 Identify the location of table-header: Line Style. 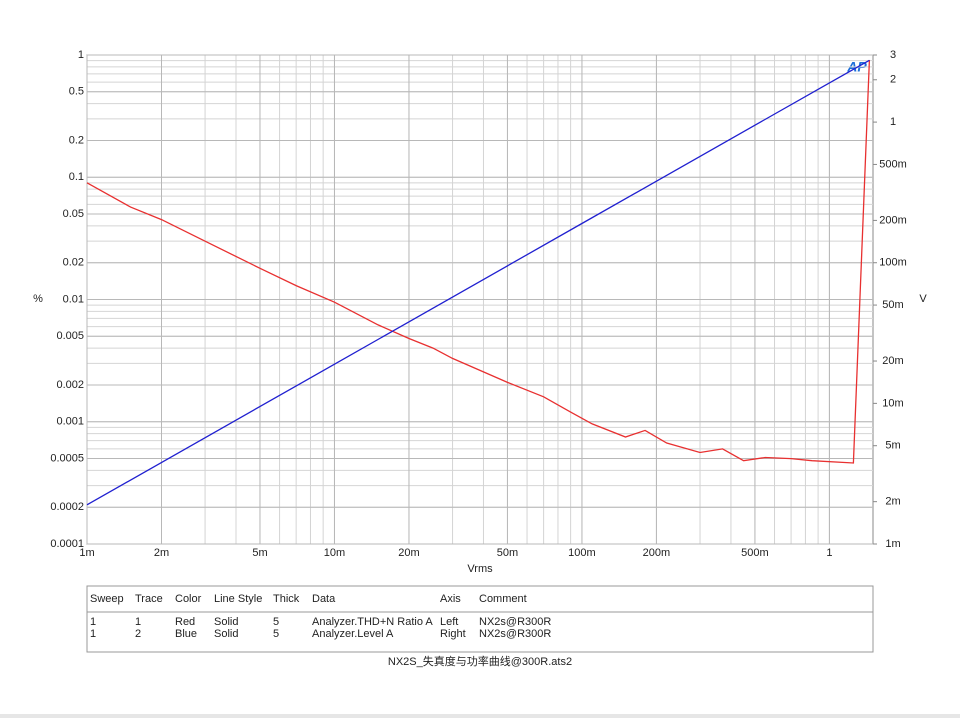
(238, 599).